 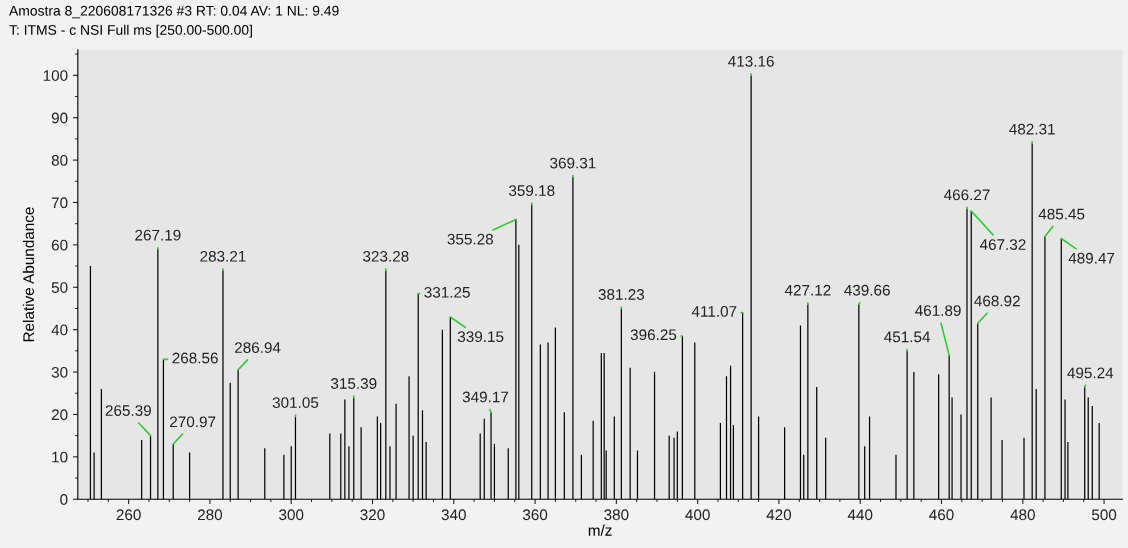 I want to click on x-tick-label: 340, so click(x=453, y=515).